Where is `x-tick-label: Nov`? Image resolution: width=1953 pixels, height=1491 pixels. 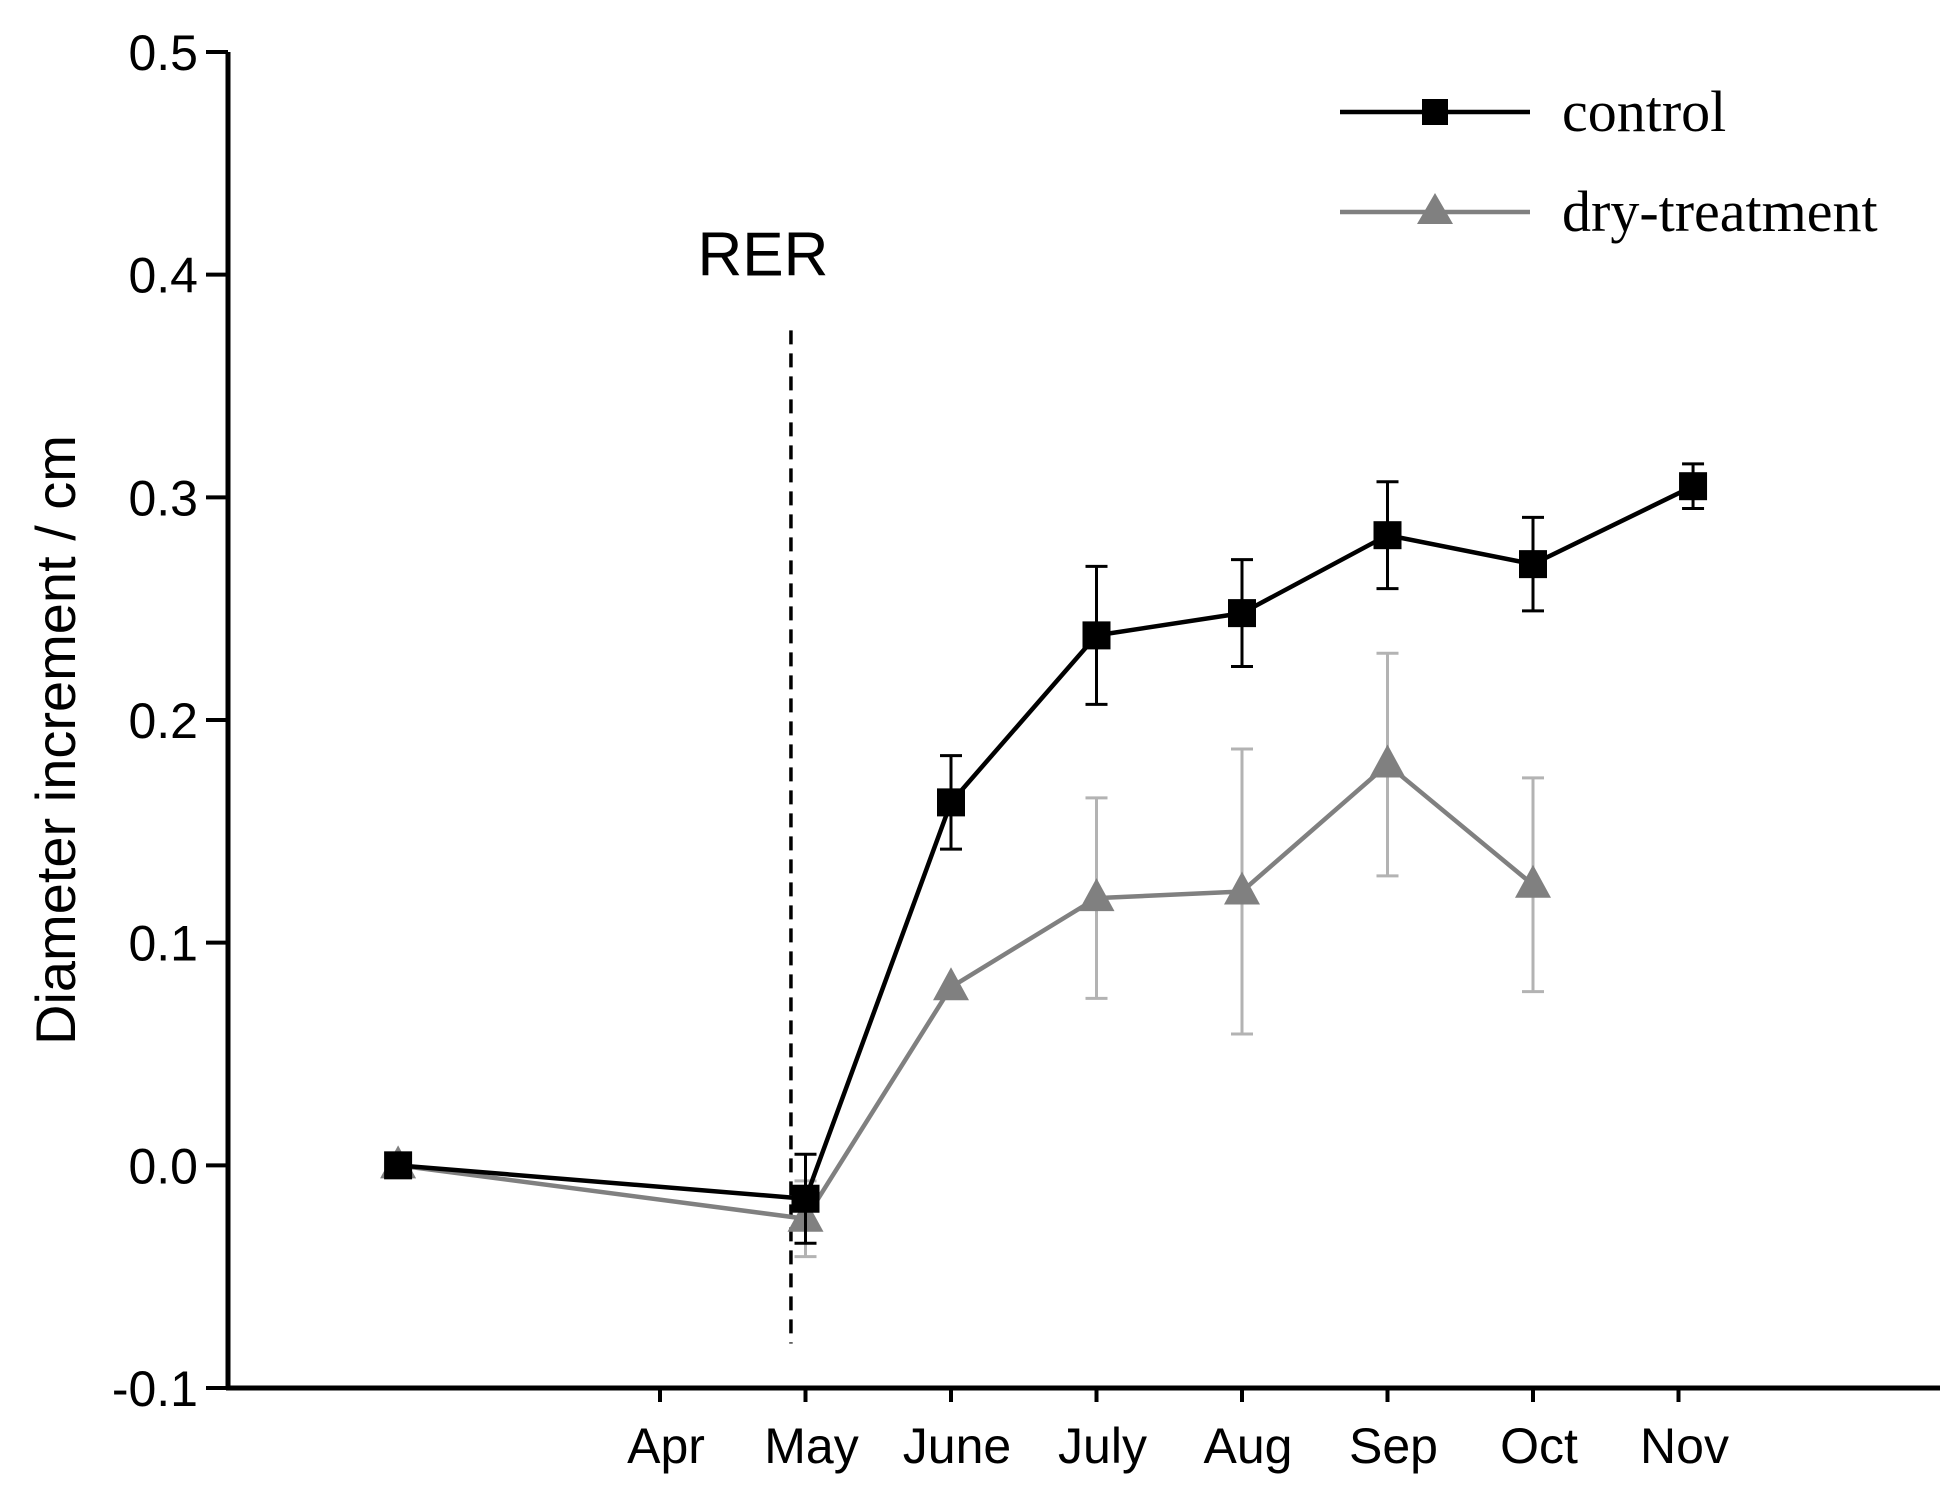
x-tick-label: Nov is located at coordinates (1684, 1446).